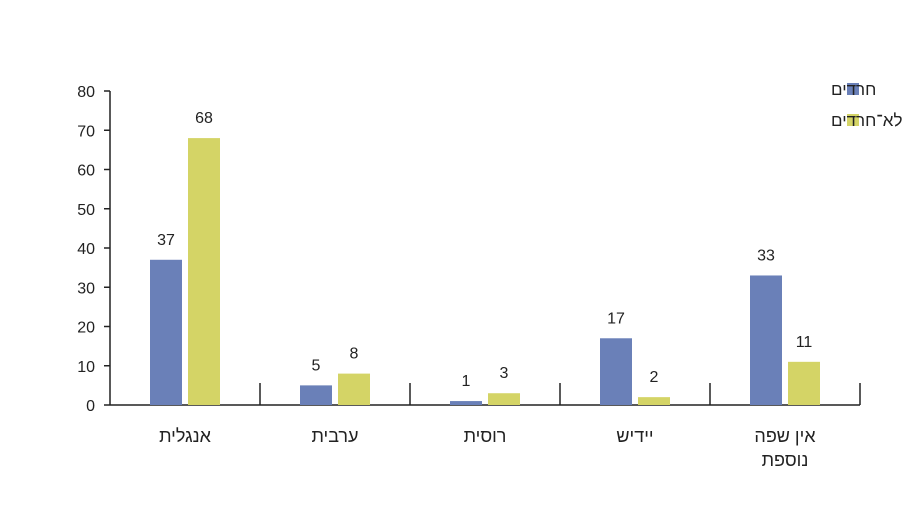 Image resolution: width=908 pixels, height=524 pixels. Describe the element at coordinates (654, 377) in the screenshot. I see `data-label: 2` at that location.